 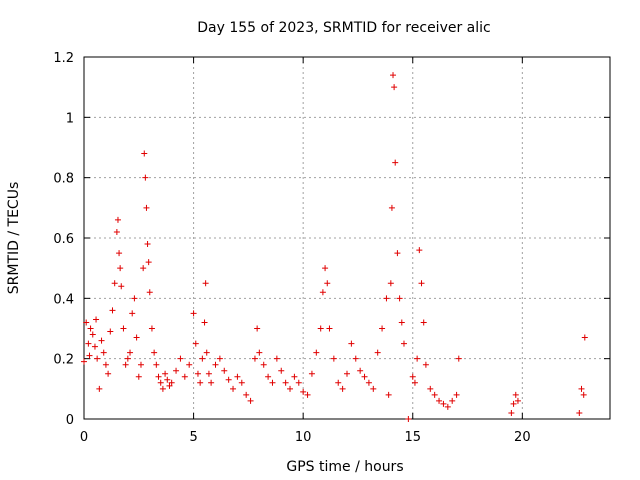 What do you see at coordinates (70, 118) in the screenshot?
I see `y-tick-label: 1` at bounding box center [70, 118].